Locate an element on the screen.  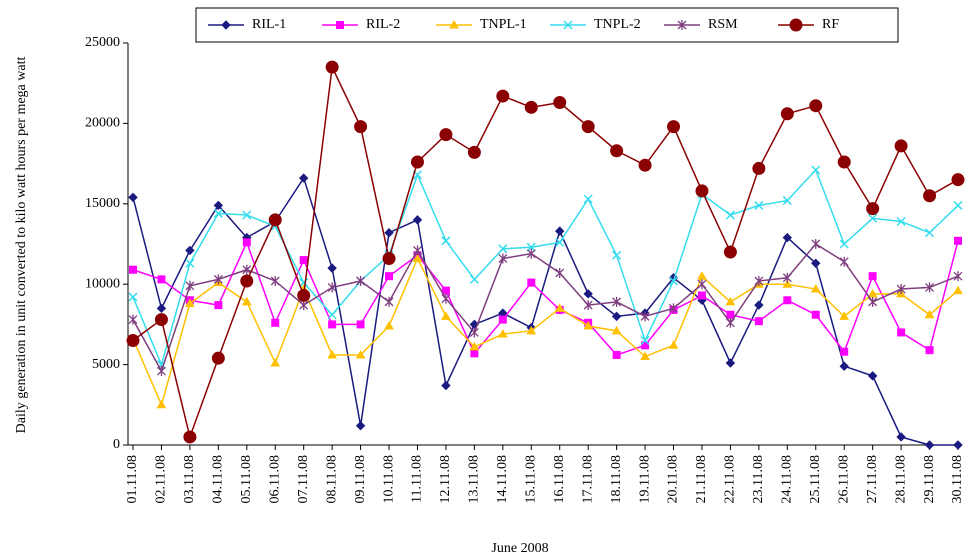
x-tick-label: 21.11.08 is located at coordinates (701, 479).